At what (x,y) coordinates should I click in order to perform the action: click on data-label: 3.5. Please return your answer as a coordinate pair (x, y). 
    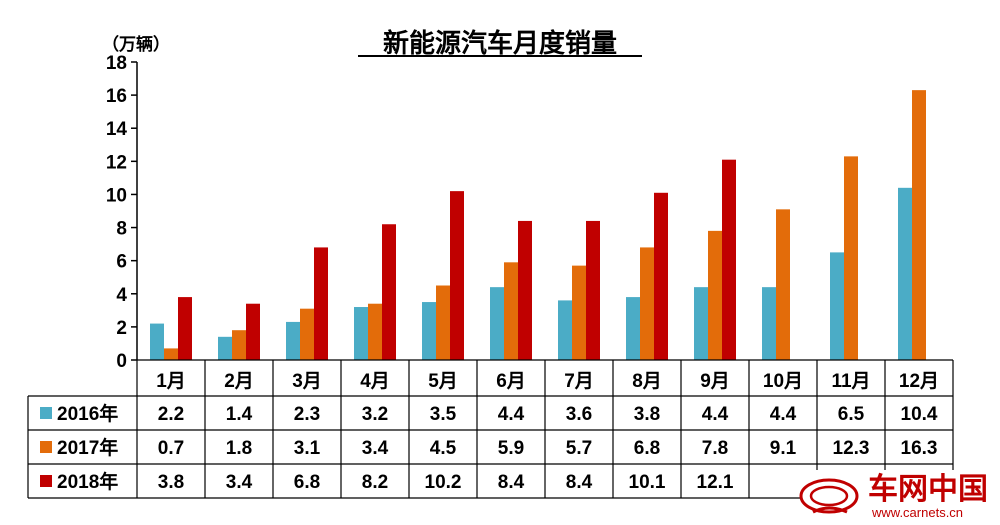
    Looking at the image, I should click on (443, 414).